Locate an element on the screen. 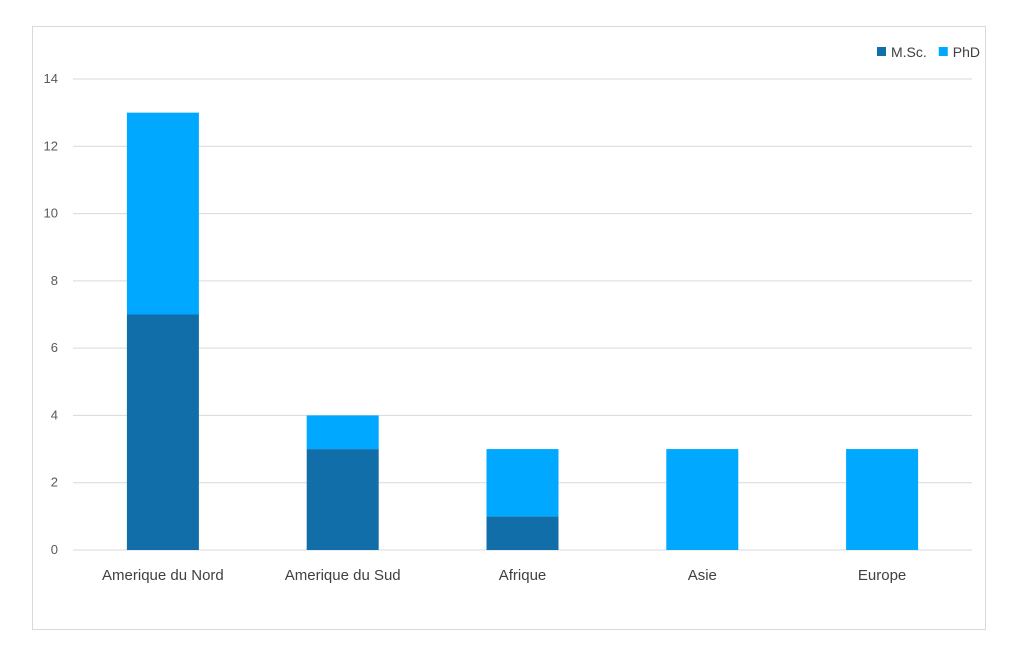  x-tick-label: Amerique du Sud is located at coordinates (343, 575).